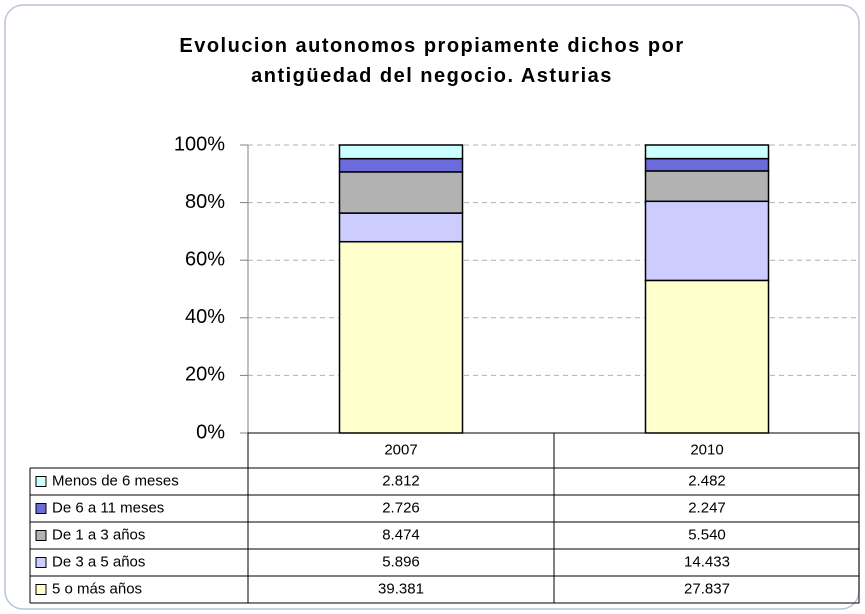 The height and width of the screenshot is (614, 865). What do you see at coordinates (401, 480) in the screenshot?
I see `table-value: 2.812` at bounding box center [401, 480].